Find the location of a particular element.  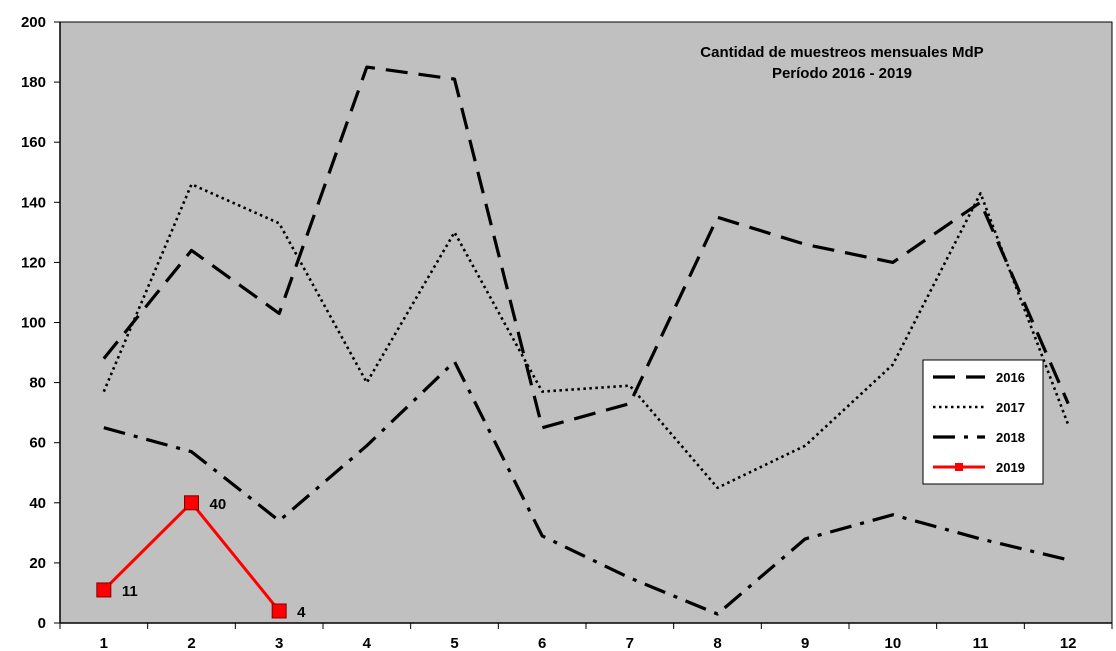

x-tick-label: 1 is located at coordinates (104, 643).